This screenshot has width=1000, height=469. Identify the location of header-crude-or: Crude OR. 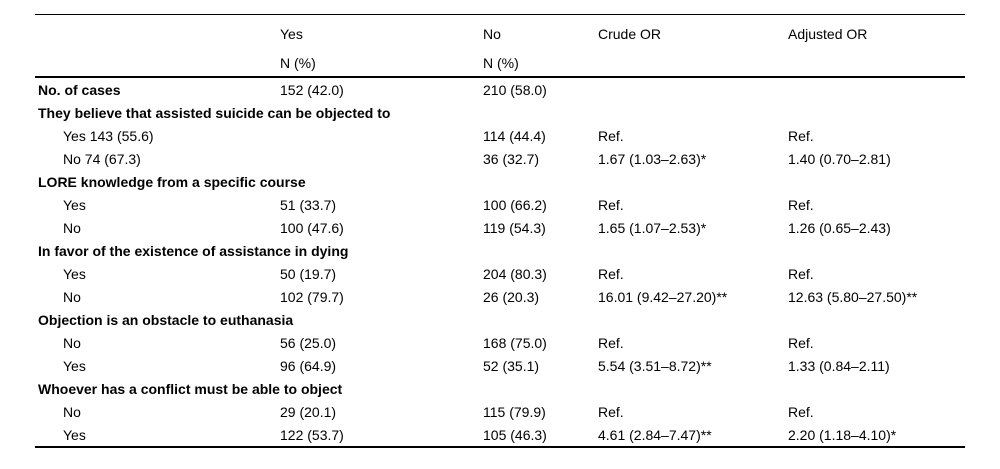
(693, 46).